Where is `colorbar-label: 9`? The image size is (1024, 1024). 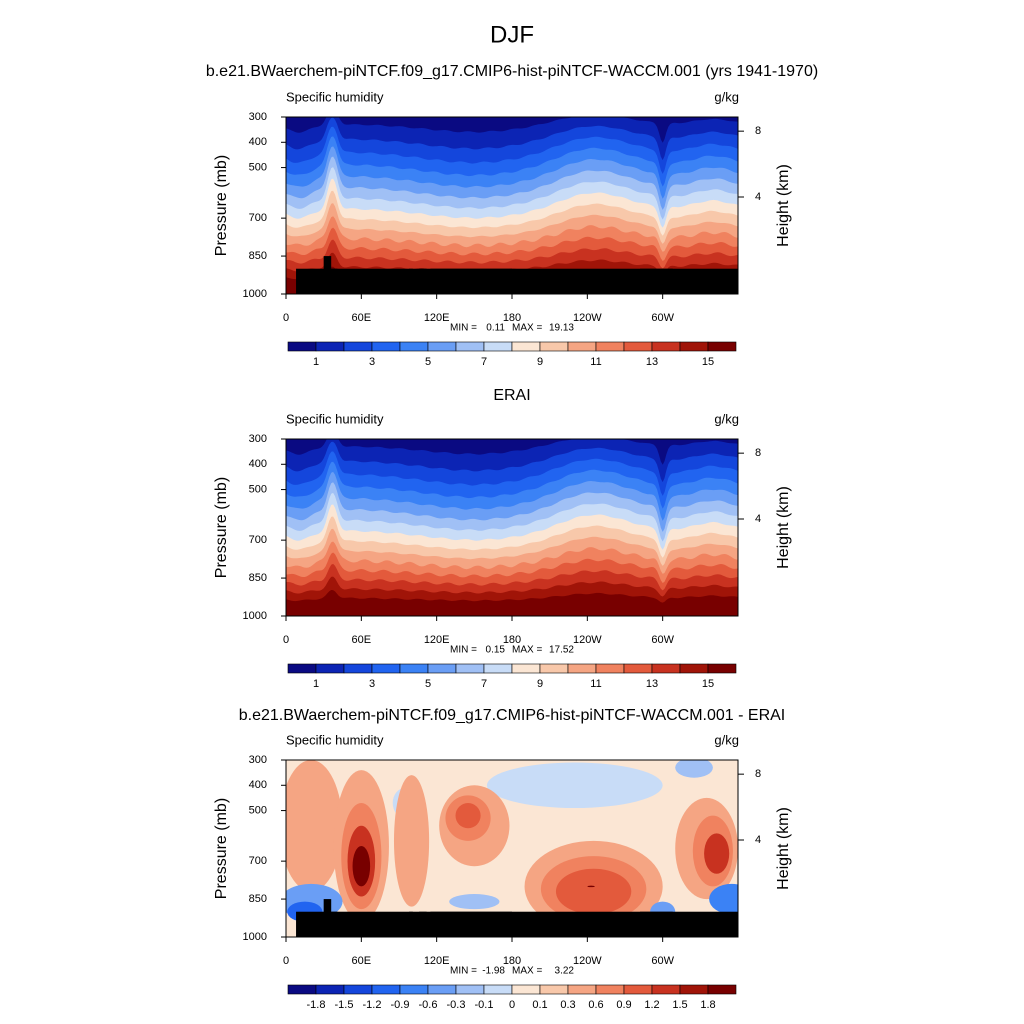
colorbar-label: 9 is located at coordinates (540, 684).